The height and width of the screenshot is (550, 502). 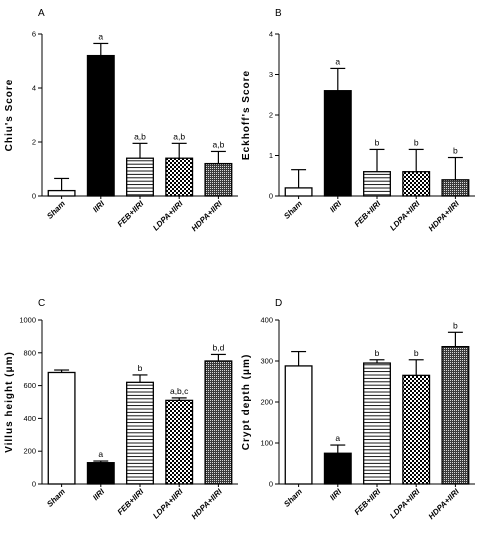 What do you see at coordinates (266, 361) in the screenshot?
I see `y-tick-label: 300` at bounding box center [266, 361].